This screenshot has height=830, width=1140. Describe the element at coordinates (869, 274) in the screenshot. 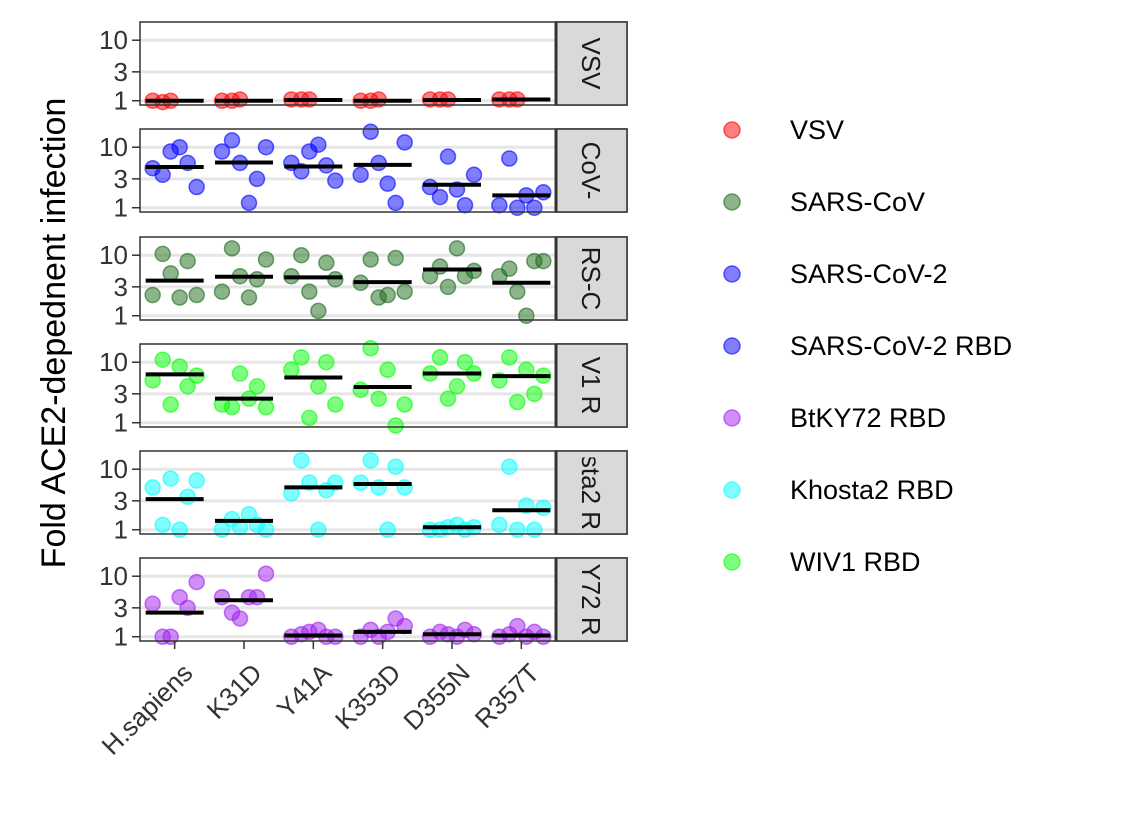

I see `legend-label: SARS-CoV-2` at that location.